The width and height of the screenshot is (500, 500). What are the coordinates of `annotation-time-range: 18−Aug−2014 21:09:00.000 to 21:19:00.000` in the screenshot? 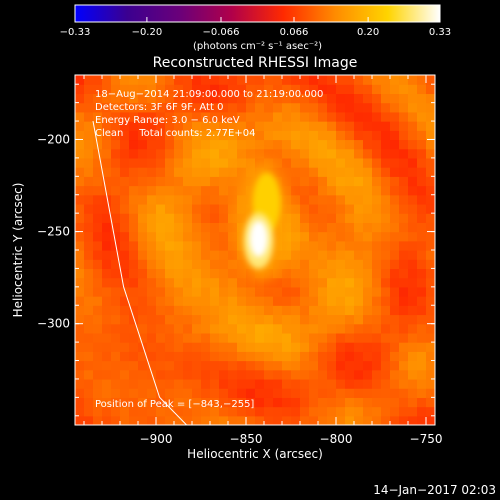 It's located at (209, 94).